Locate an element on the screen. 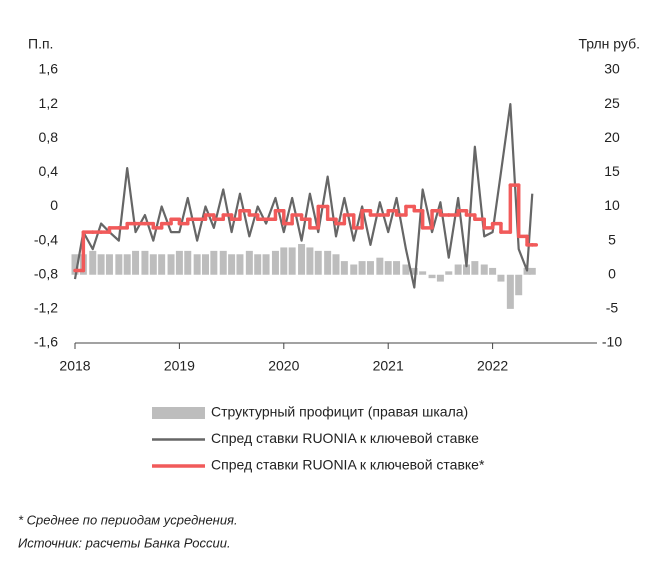 The image size is (672, 578). y2-tick-label: -10 is located at coordinates (612, 342).